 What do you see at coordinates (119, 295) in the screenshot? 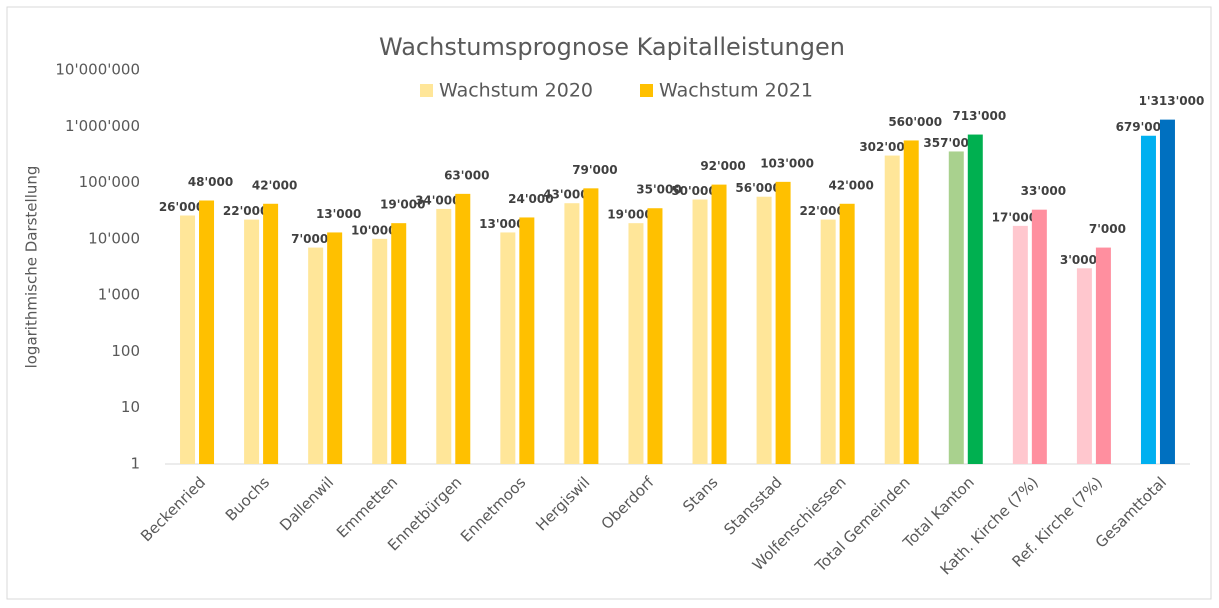
I see `y-tick-label: 1'000` at bounding box center [119, 295].